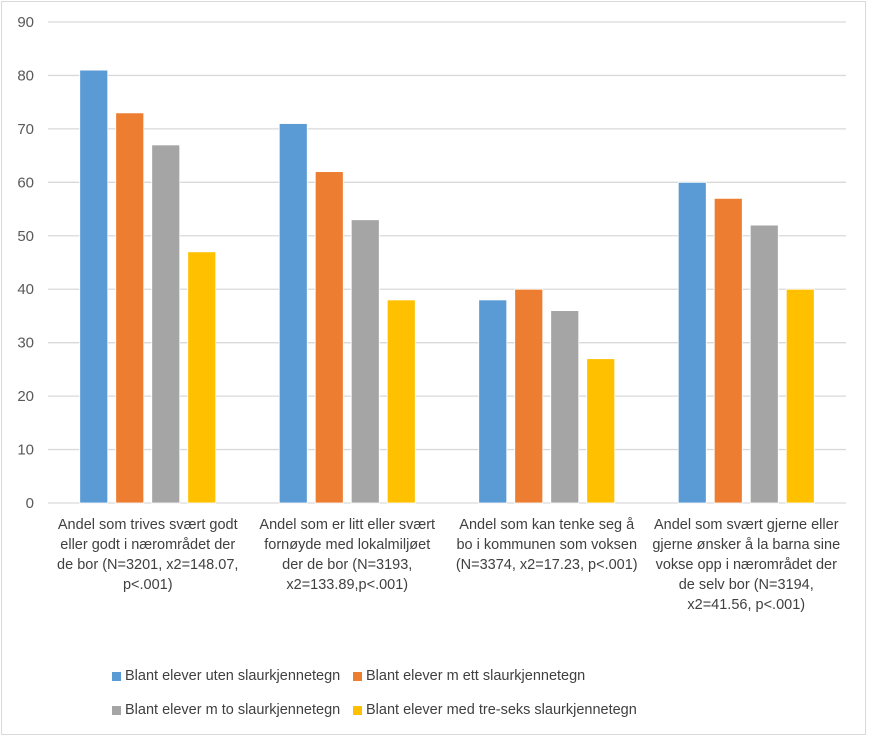  I want to click on y-tick-label: 40, so click(25, 289).